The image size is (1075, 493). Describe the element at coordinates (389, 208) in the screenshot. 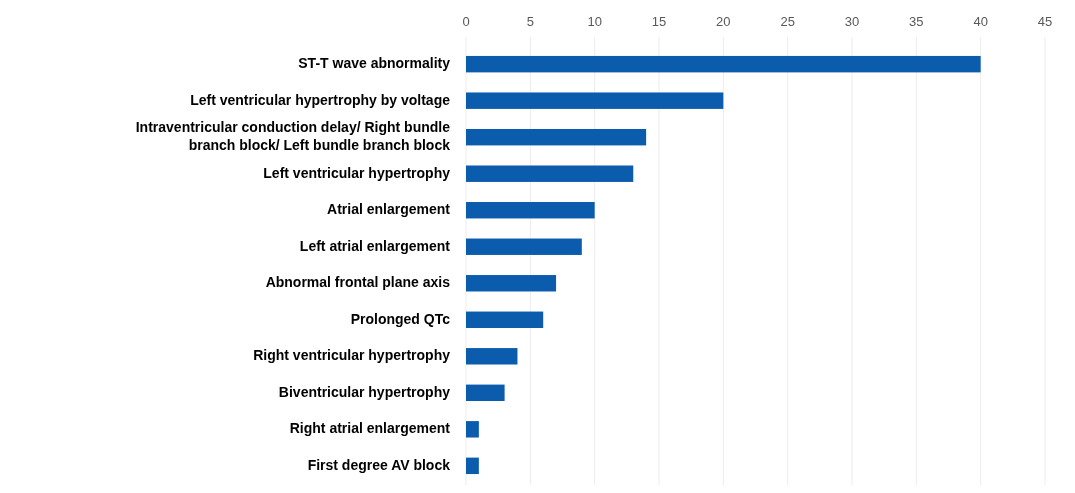

I see `y-tick-label: Atrial enlargement` at that location.